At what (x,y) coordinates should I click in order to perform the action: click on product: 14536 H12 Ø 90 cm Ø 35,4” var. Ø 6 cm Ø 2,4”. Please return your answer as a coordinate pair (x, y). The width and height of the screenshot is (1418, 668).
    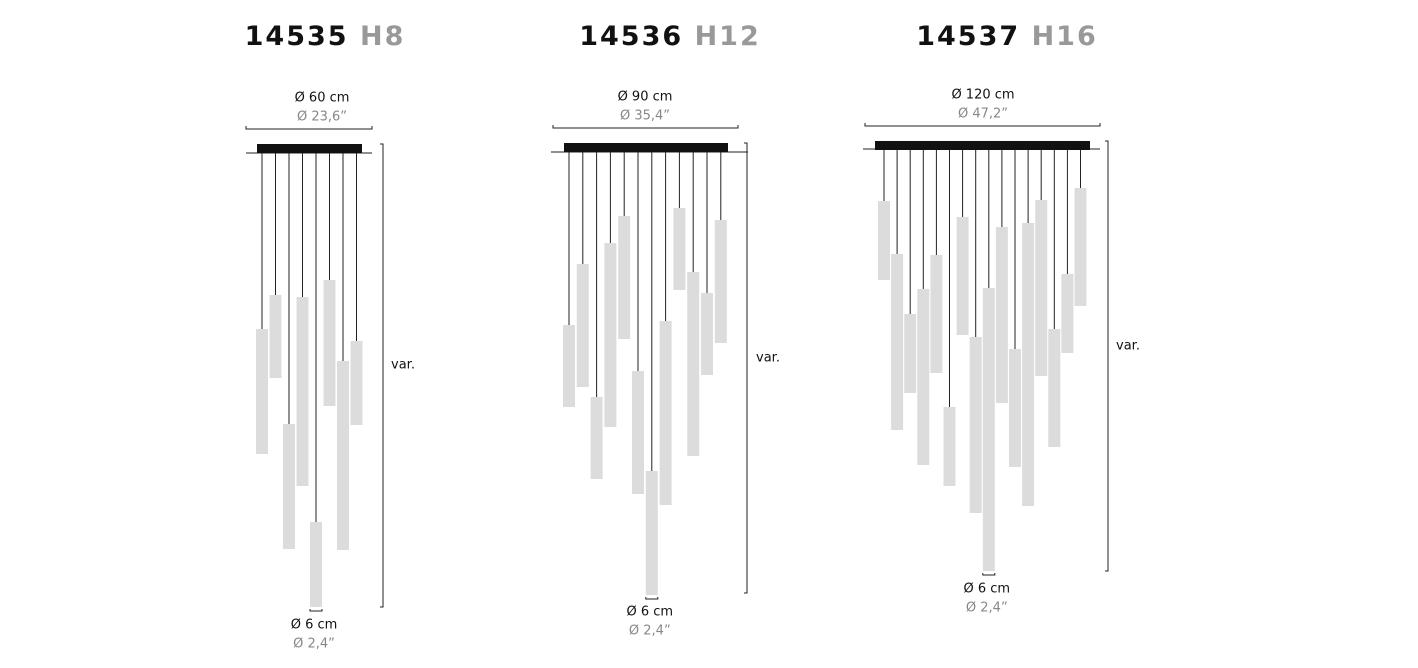
    Looking at the image, I should click on (665, 330).